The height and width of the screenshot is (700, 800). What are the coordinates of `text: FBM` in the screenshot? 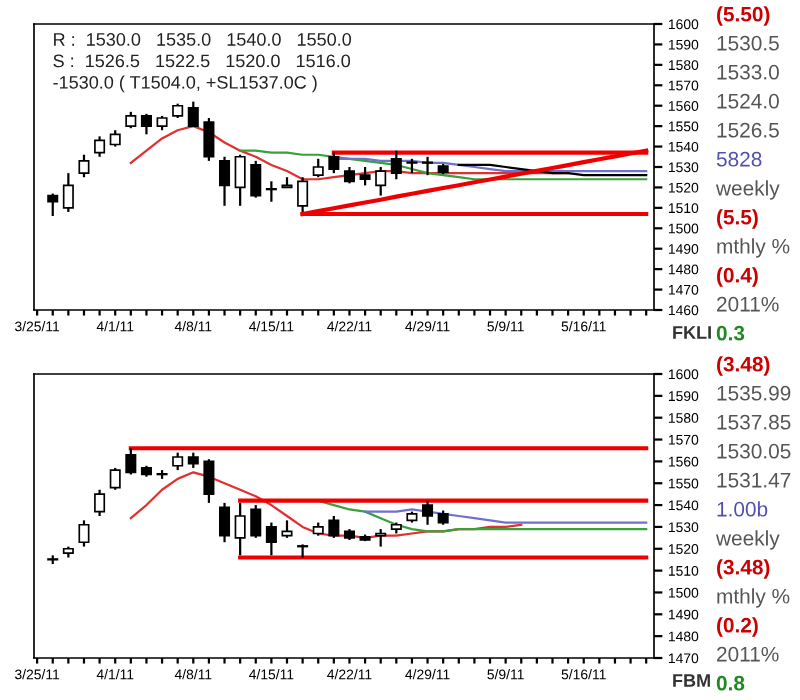 It's located at (691, 680).